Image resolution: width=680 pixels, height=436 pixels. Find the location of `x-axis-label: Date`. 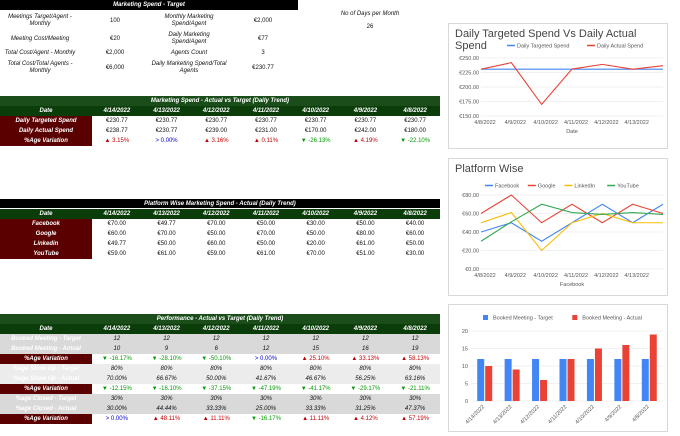

x-axis-label: Date is located at coordinates (572, 132).